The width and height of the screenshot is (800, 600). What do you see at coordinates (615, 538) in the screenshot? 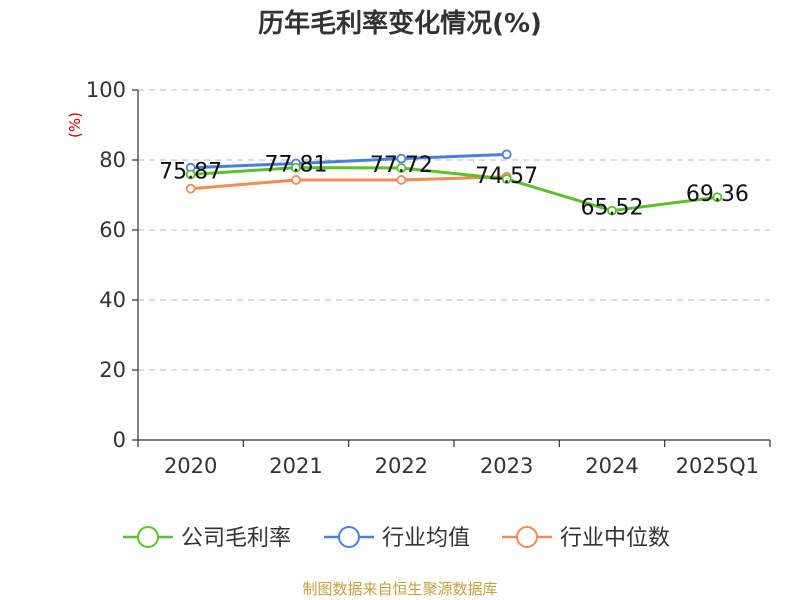
I see `legend-label: 行业中位数` at bounding box center [615, 538].